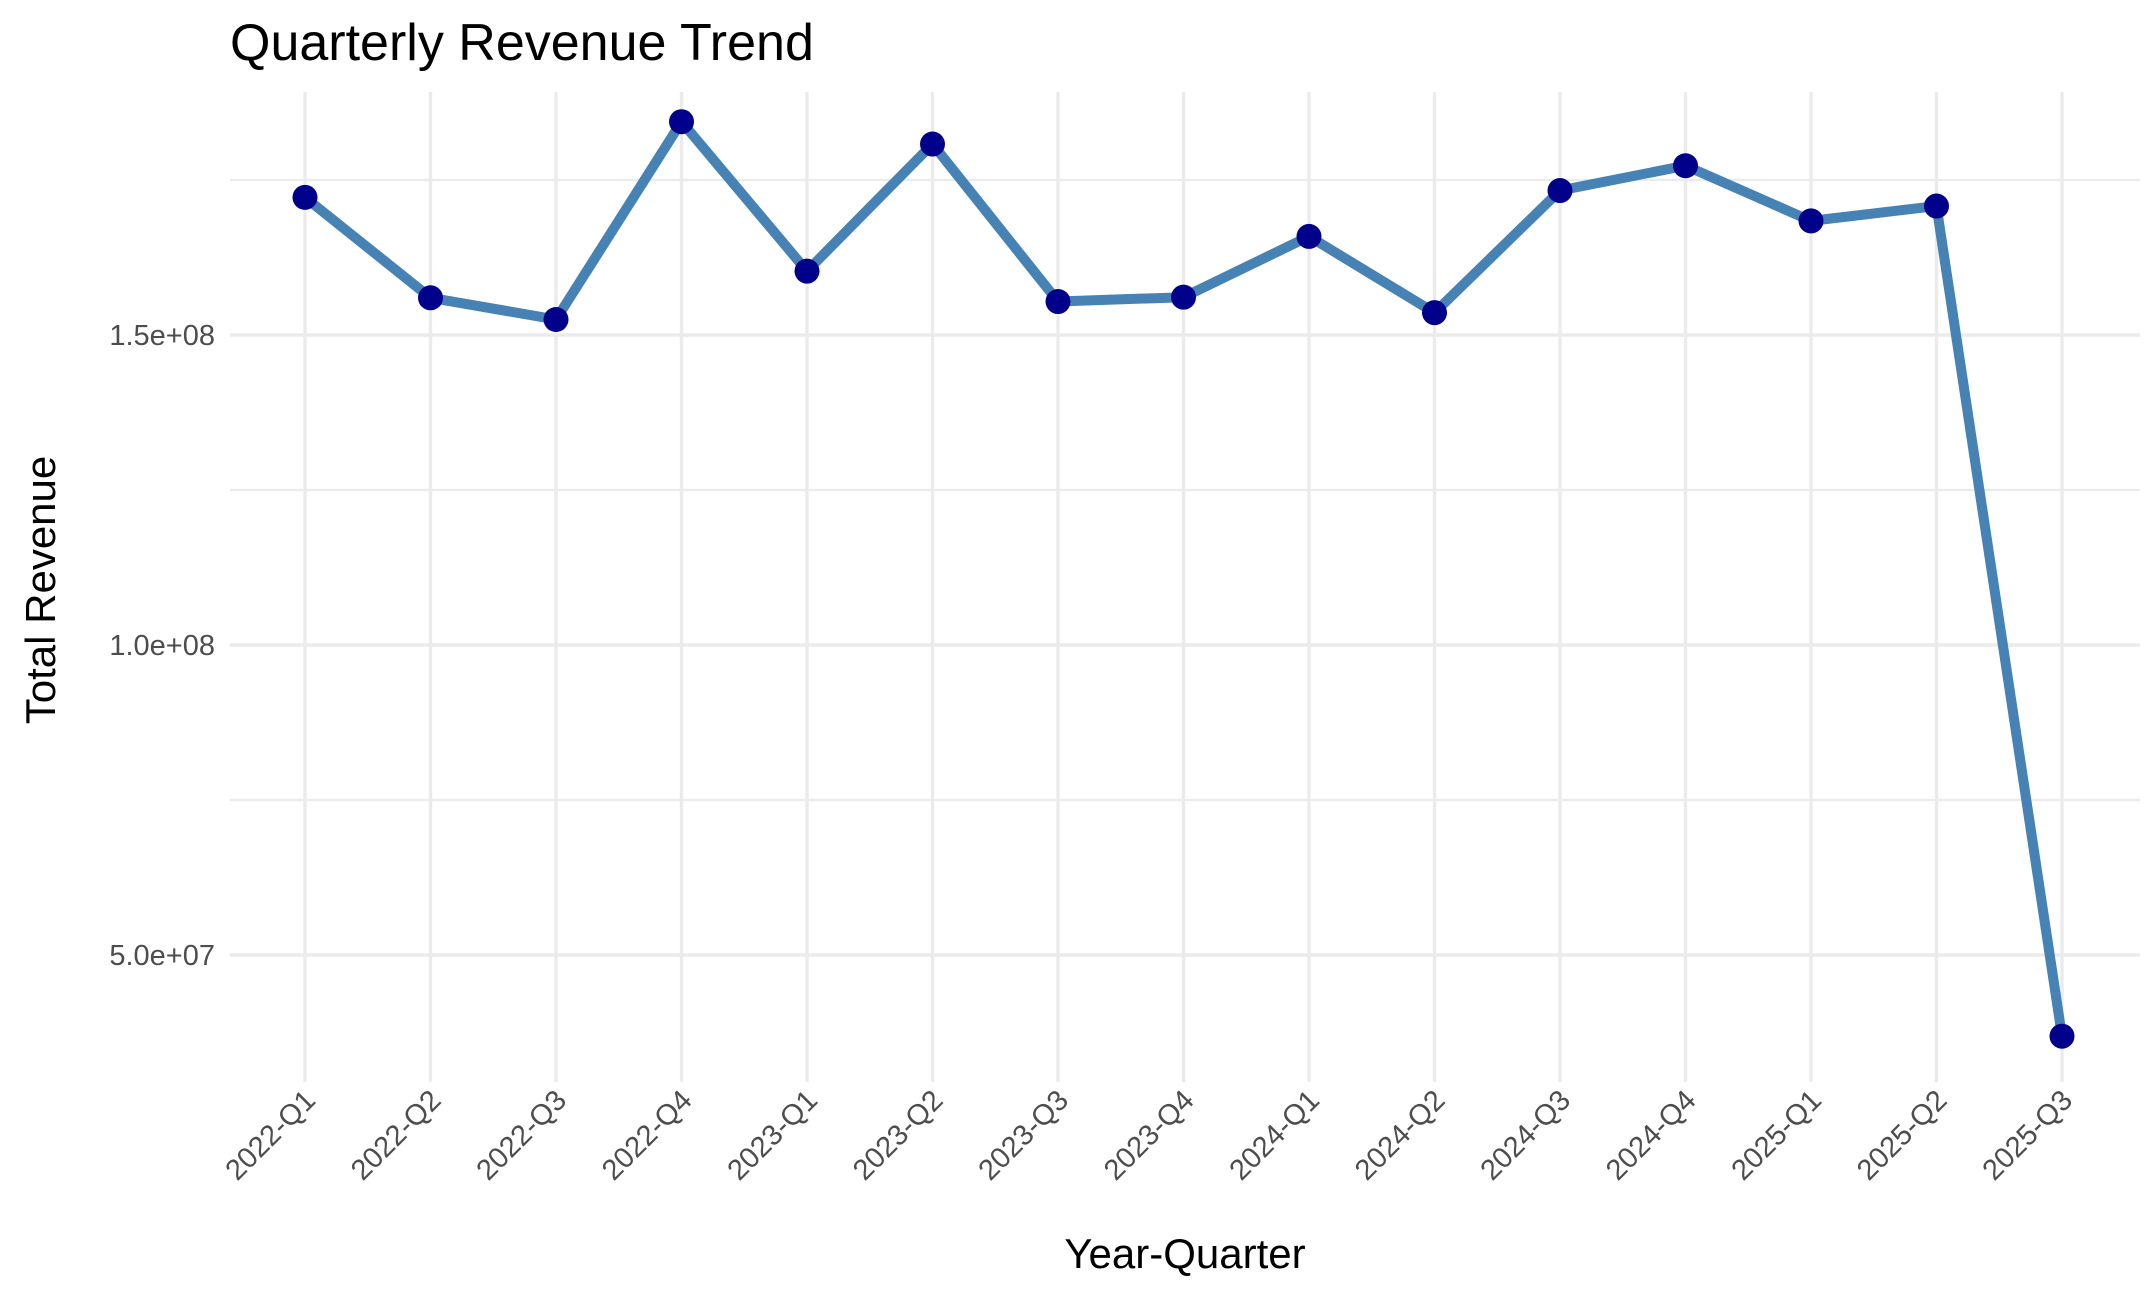 The height and width of the screenshot is (1295, 2150). What do you see at coordinates (773, 1135) in the screenshot?
I see `x-tick-label: 2023-Q1` at bounding box center [773, 1135].